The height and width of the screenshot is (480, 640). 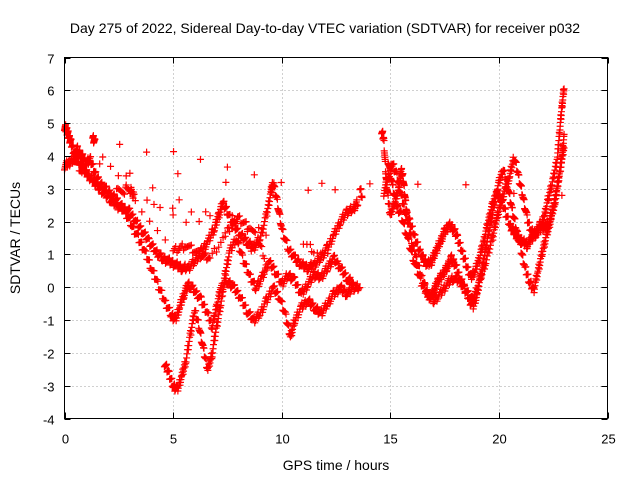 What do you see at coordinates (50, 255) in the screenshot?
I see `y-tick-label: 1` at bounding box center [50, 255].